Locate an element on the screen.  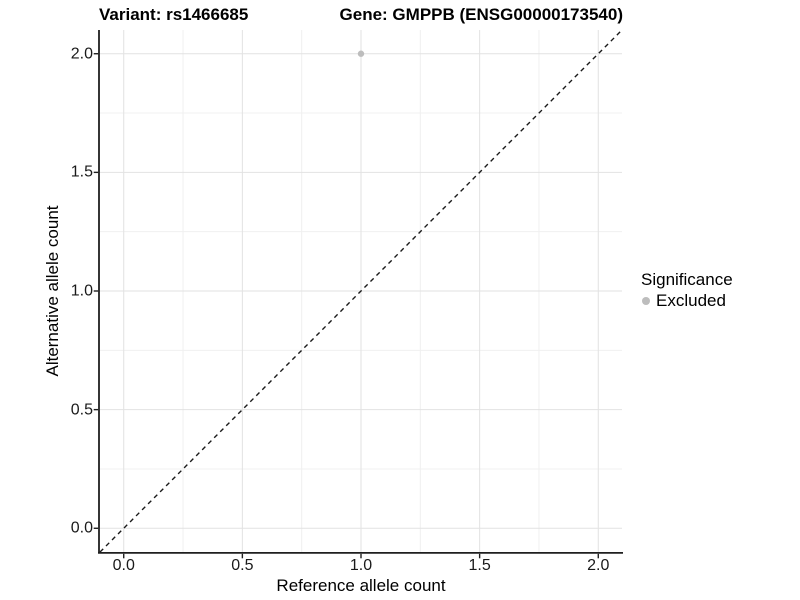
variant-title: Variant: rs1466685 is located at coordinates (174, 14).